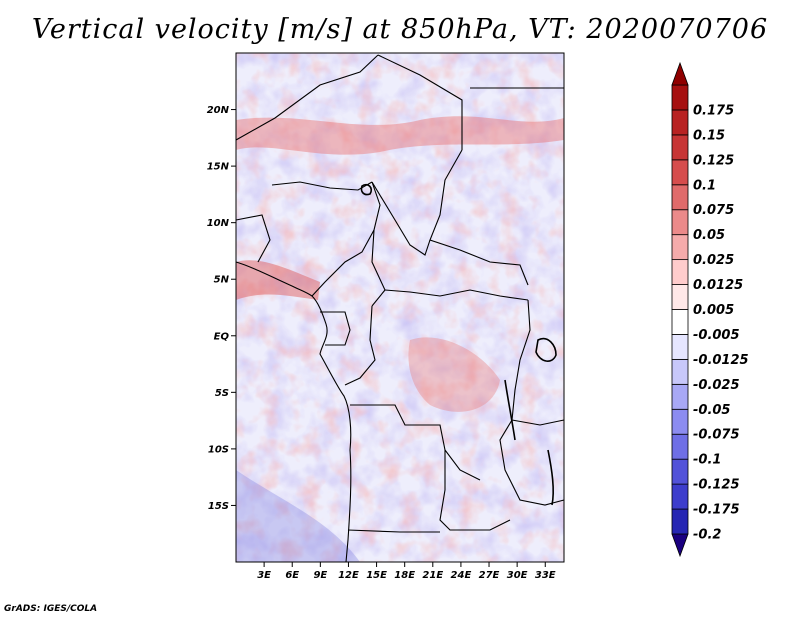 This screenshot has width=800, height=618. What do you see at coordinates (538, 422) in the screenshot?
I see `border-tanzania` at bounding box center [538, 422].